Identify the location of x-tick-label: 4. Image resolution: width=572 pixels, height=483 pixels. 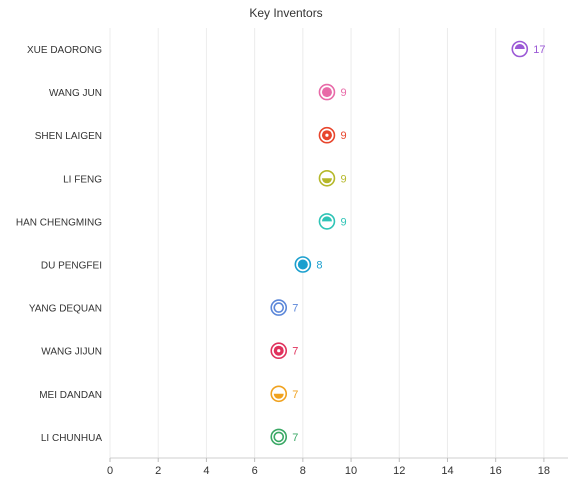
(206, 471).